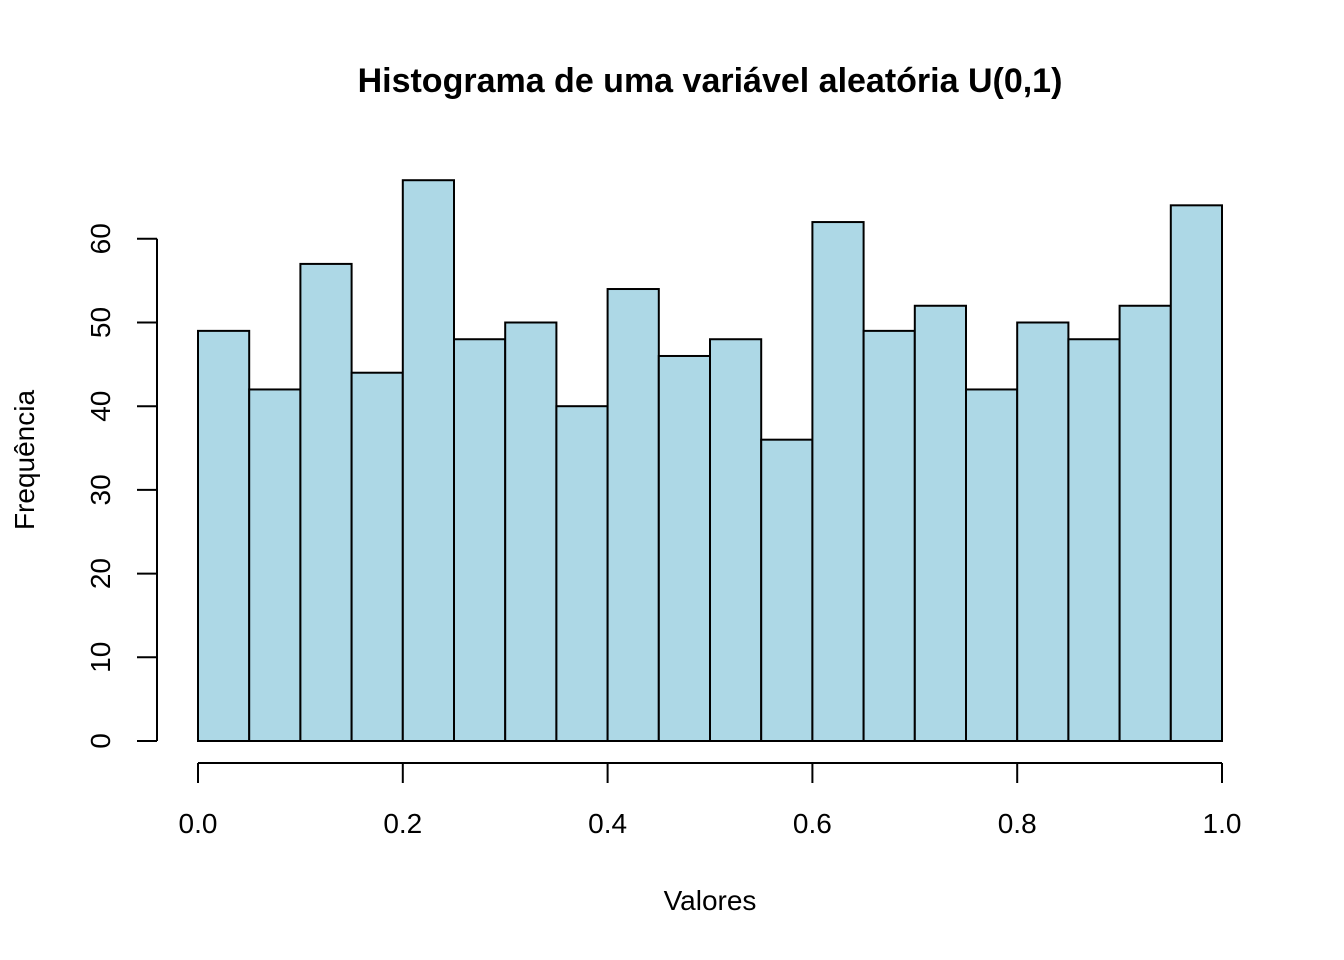  Describe the element at coordinates (402, 823) in the screenshot. I see `x-tick-label: 0.2` at that location.